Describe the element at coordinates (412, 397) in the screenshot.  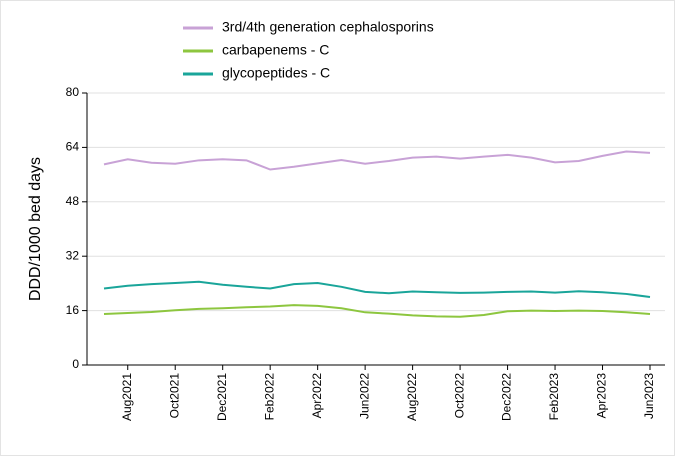
I see `x-tick-label: Aug2022` at that location.